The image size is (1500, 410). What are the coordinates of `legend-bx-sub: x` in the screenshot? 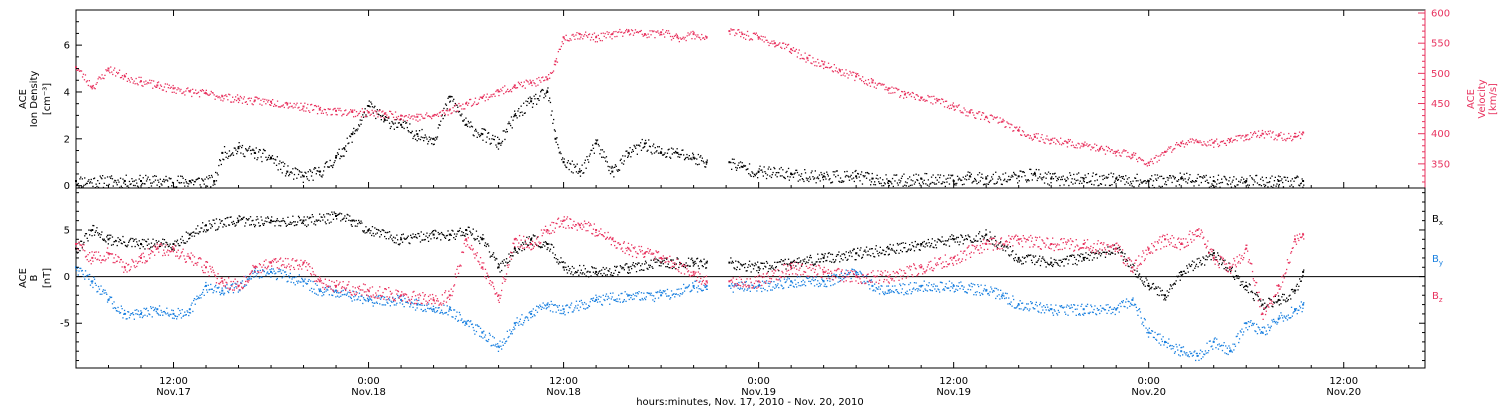 It's located at (1441, 223).